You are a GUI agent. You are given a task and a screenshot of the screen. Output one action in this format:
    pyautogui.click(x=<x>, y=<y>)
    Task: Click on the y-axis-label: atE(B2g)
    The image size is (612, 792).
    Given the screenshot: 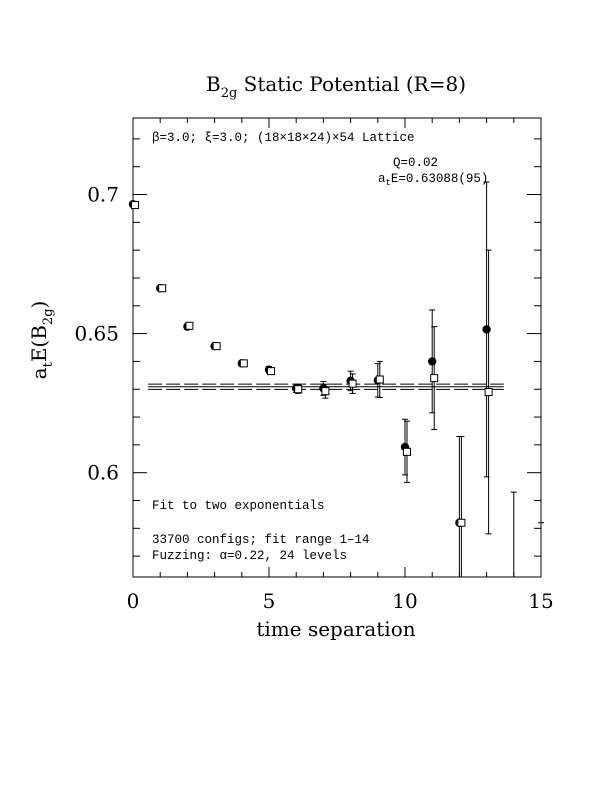 What is the action you would take?
    pyautogui.click(x=41, y=340)
    